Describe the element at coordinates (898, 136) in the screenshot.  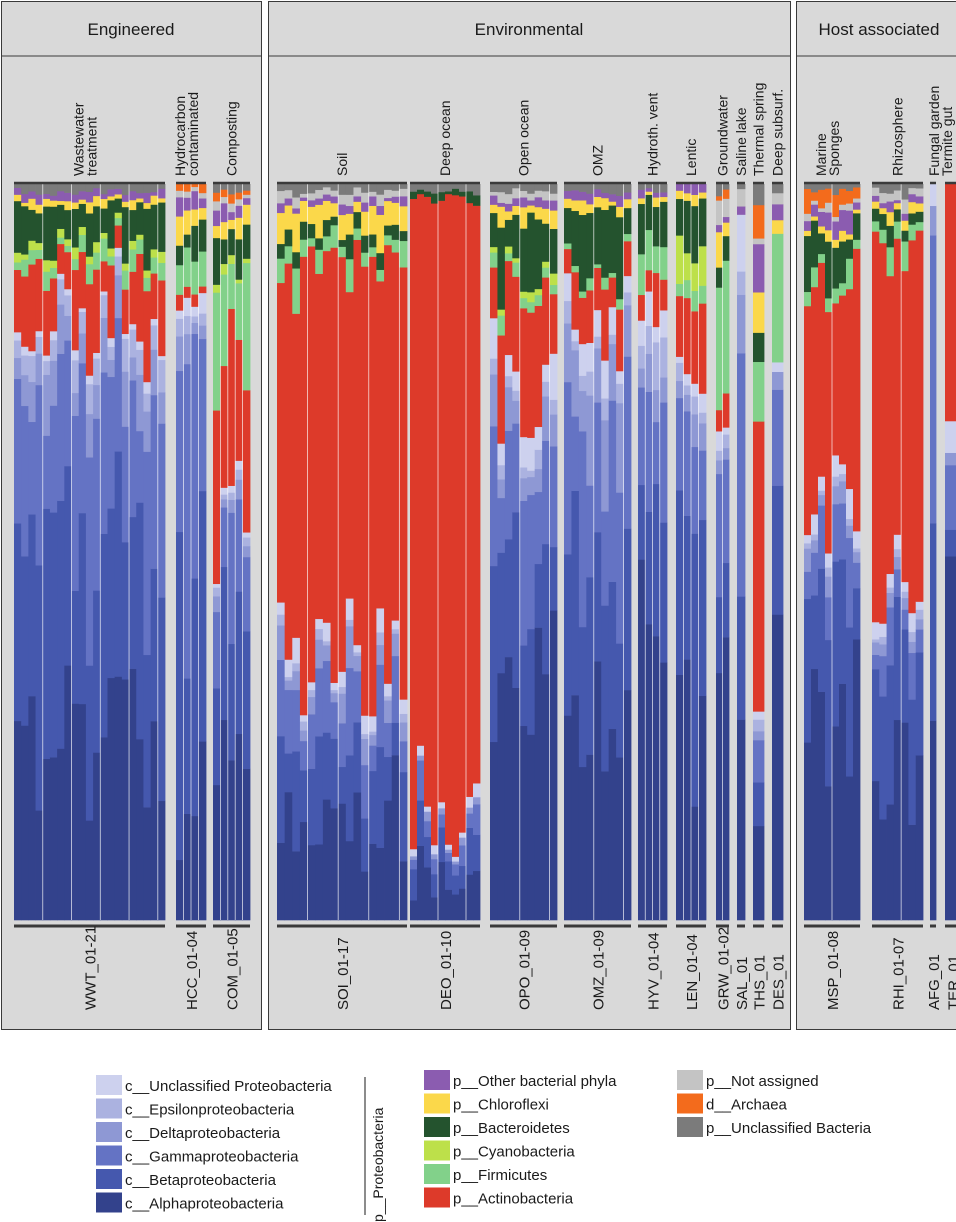
I see `group-label: Rhizosphere` at that location.